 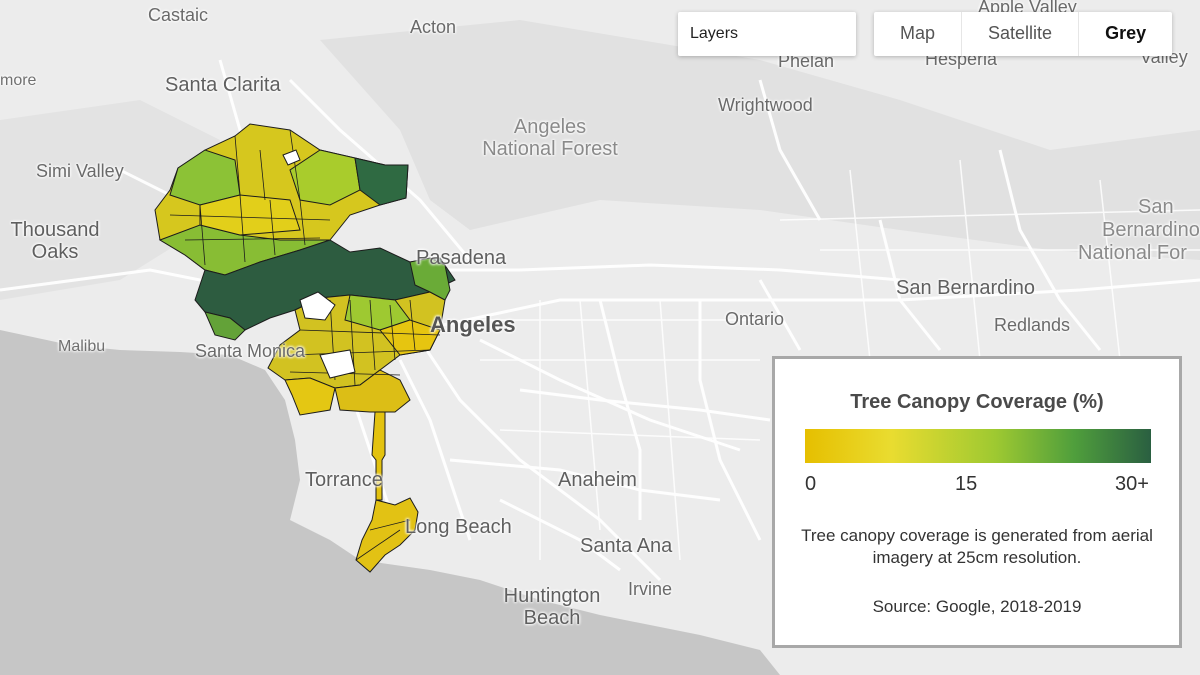 What do you see at coordinates (1132, 484) in the screenshot?
I see `legend-tick-max: 30+` at bounding box center [1132, 484].